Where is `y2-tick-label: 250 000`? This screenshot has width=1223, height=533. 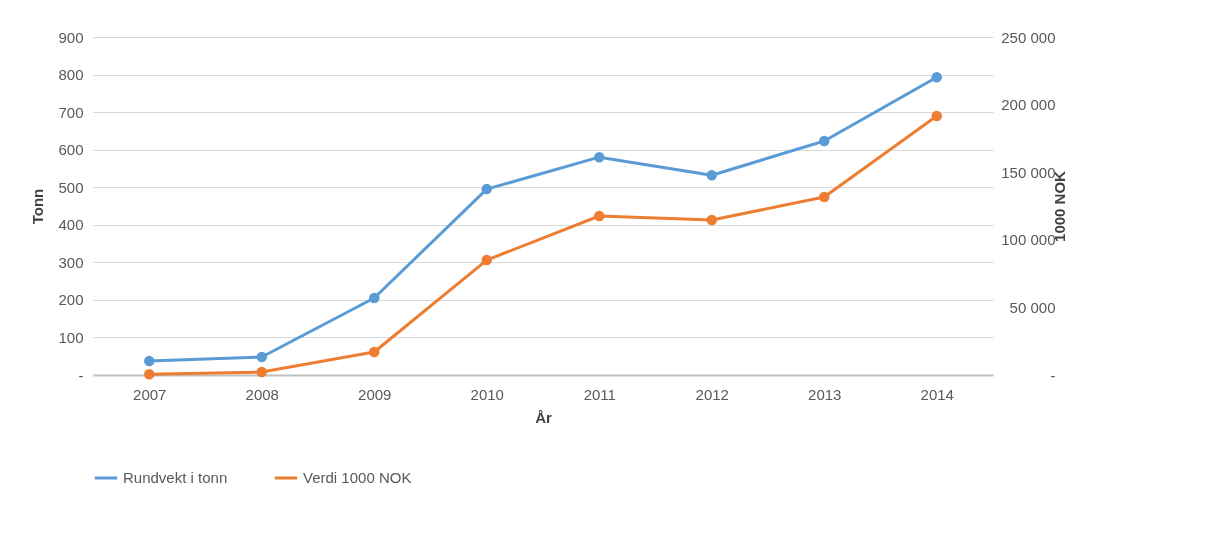 y2-tick-label: 250 000 is located at coordinates (1028, 37).